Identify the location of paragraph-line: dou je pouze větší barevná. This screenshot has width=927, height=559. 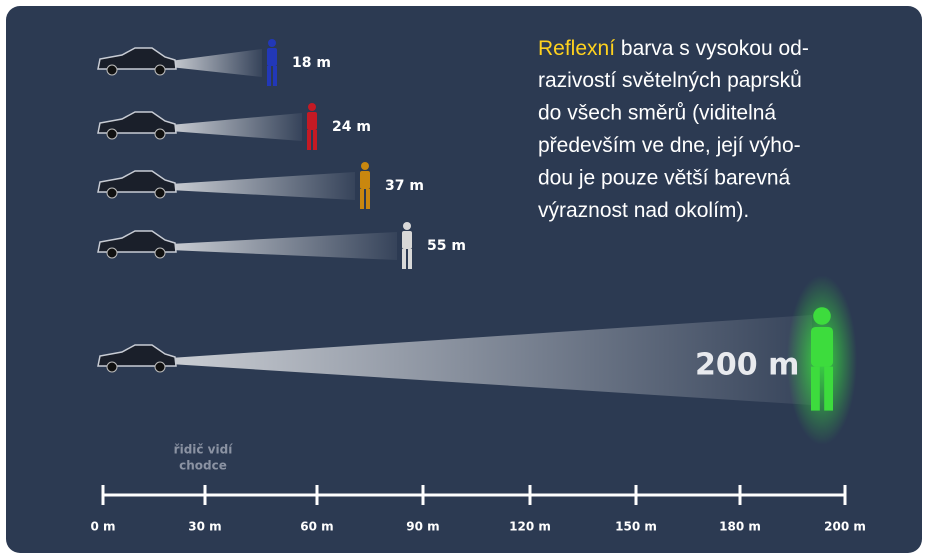
(664, 178).